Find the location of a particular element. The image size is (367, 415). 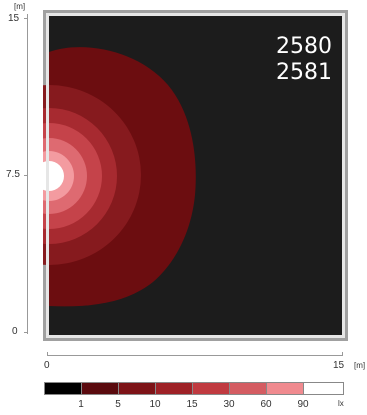

y-axis-line is located at coordinates (27, 174).